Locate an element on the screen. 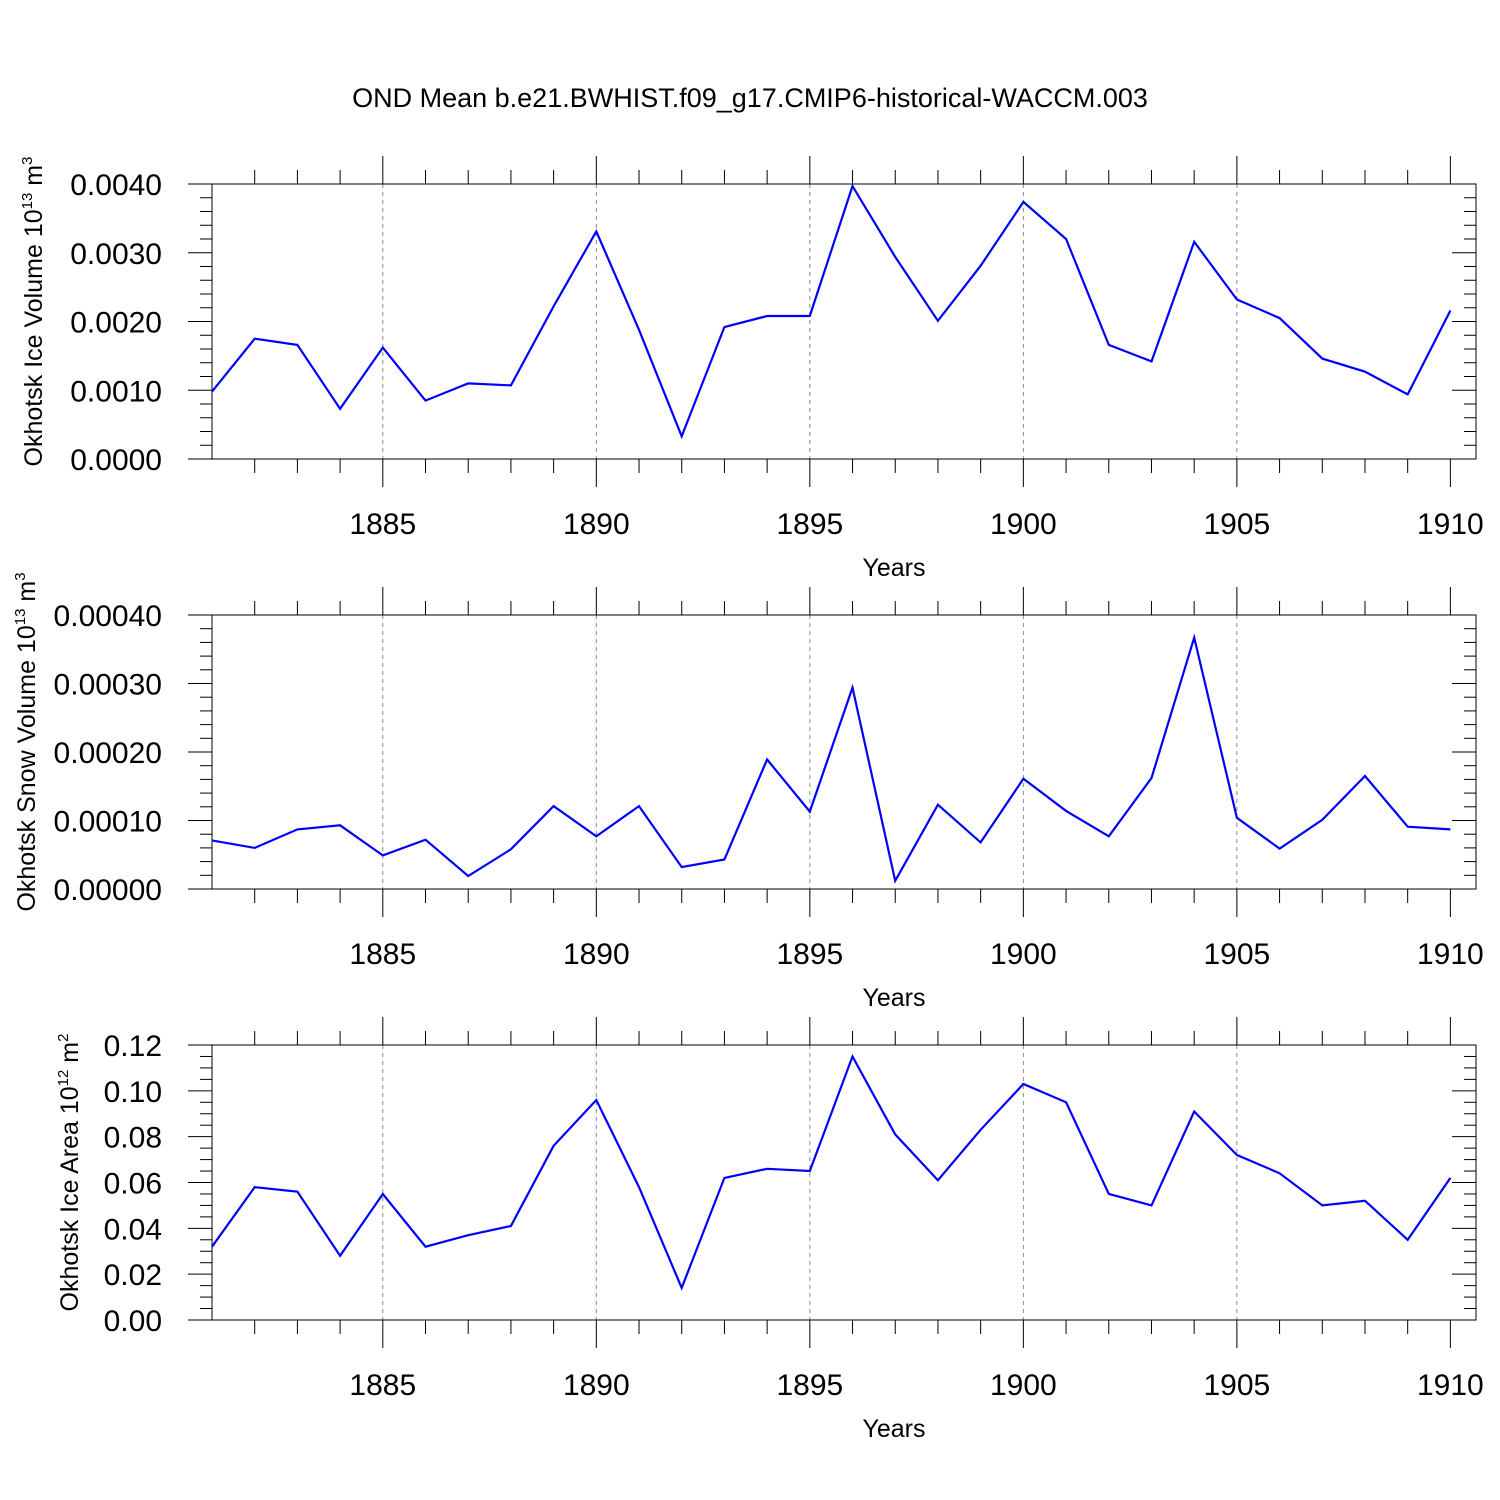 The image size is (1500, 1500). y-tick-label: 0.12 is located at coordinates (133, 1046).